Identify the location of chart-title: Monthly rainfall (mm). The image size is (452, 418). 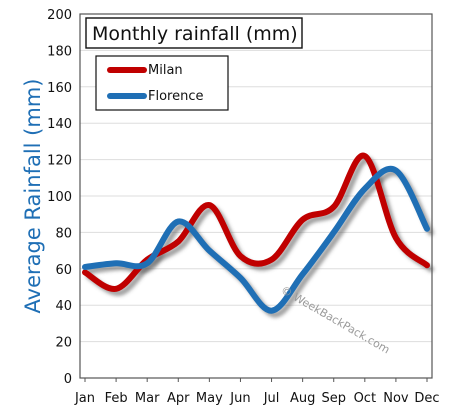
(195, 34).